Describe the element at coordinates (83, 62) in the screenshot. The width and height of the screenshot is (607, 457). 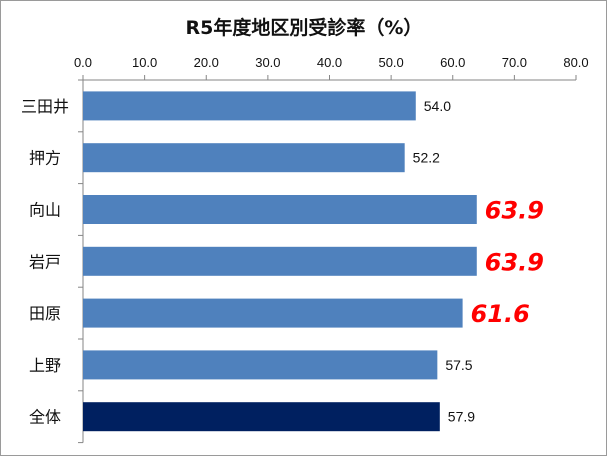
I see `x-tick-label: 0.0` at that location.